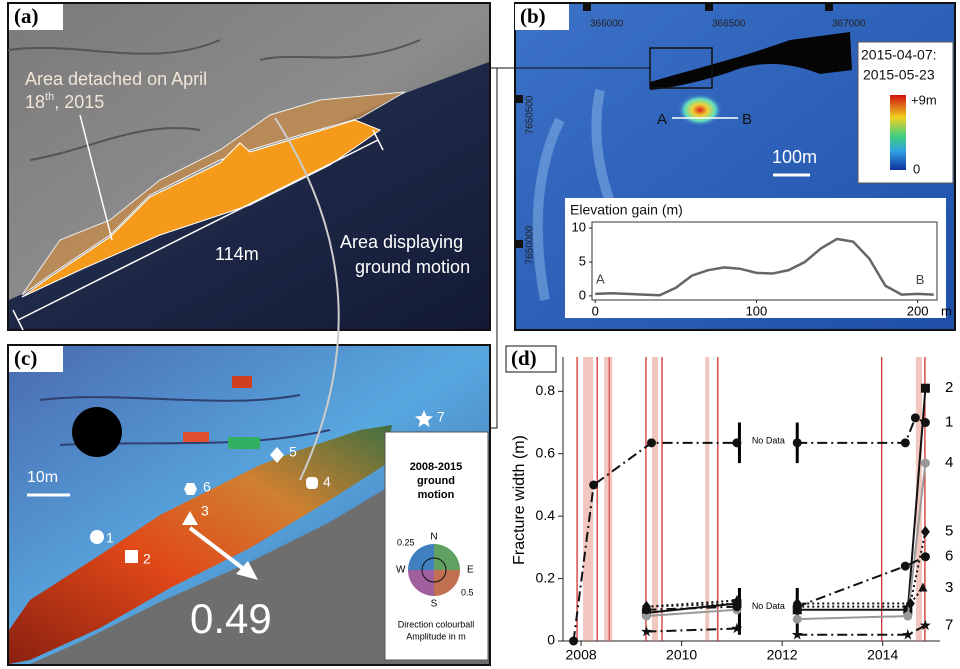 This screenshot has width=960, height=669. What do you see at coordinates (530, 244) in the screenshot?
I see `coord-label: 7650000` at bounding box center [530, 244].